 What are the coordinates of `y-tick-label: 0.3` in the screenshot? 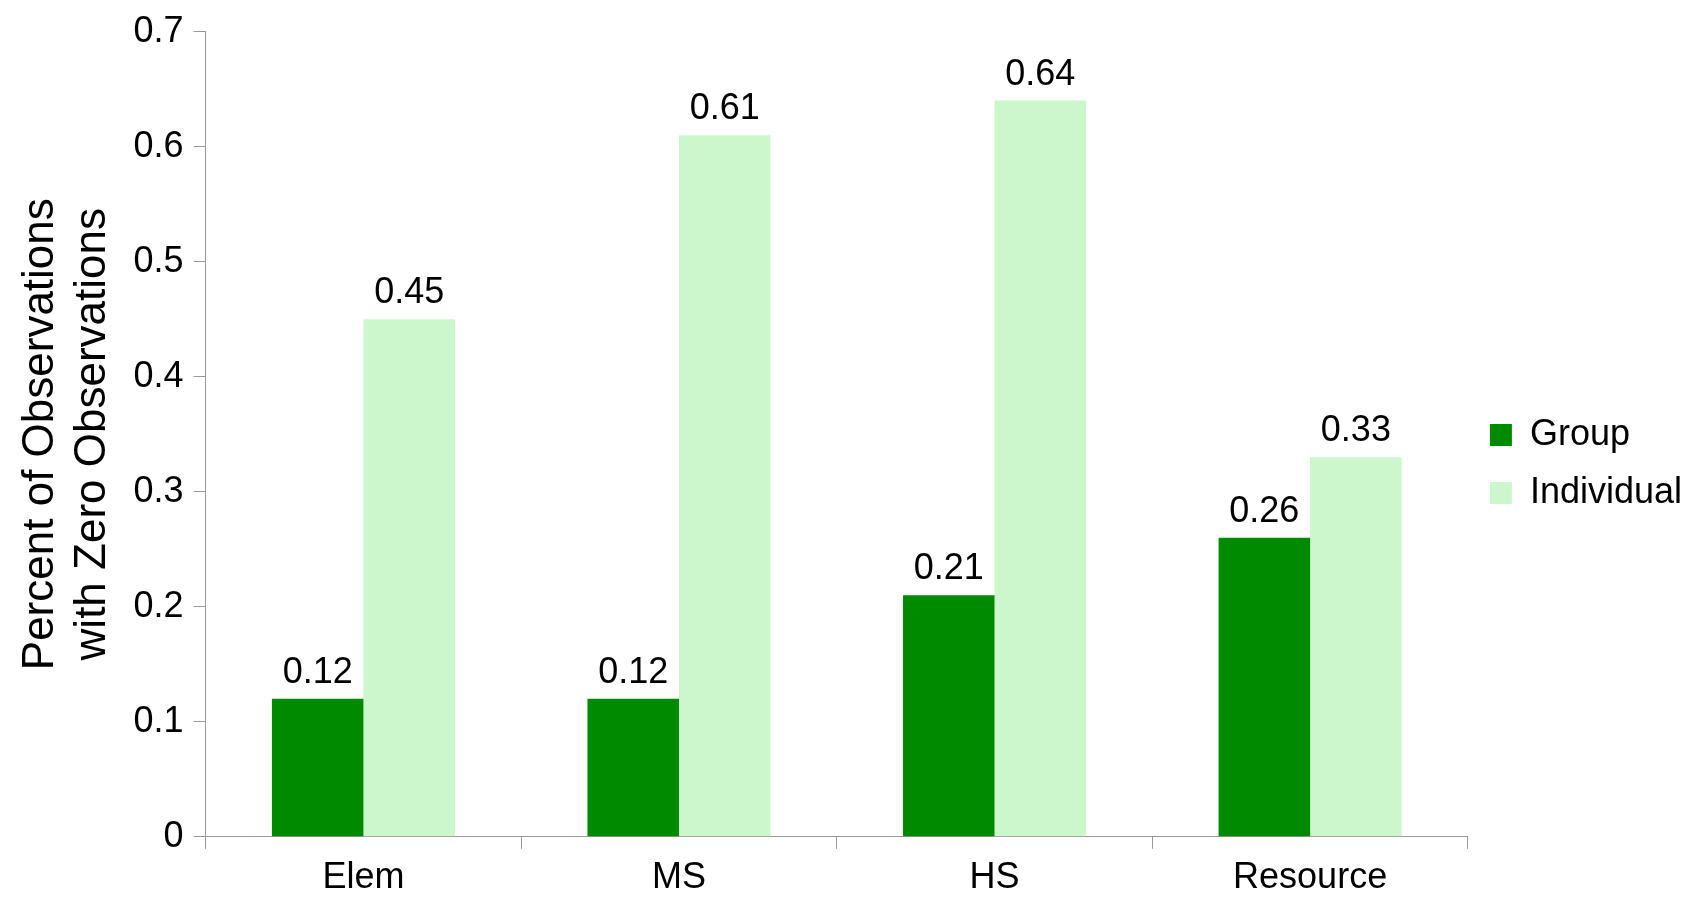 It's located at (158, 489).